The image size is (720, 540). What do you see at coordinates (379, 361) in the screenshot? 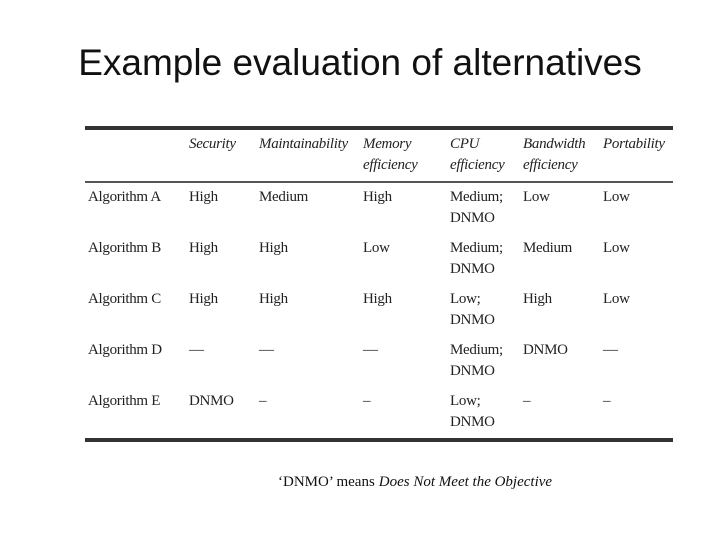
I see `table-row: Algorithm D — — — Medium; DNMO DNMO —` at bounding box center [379, 361].